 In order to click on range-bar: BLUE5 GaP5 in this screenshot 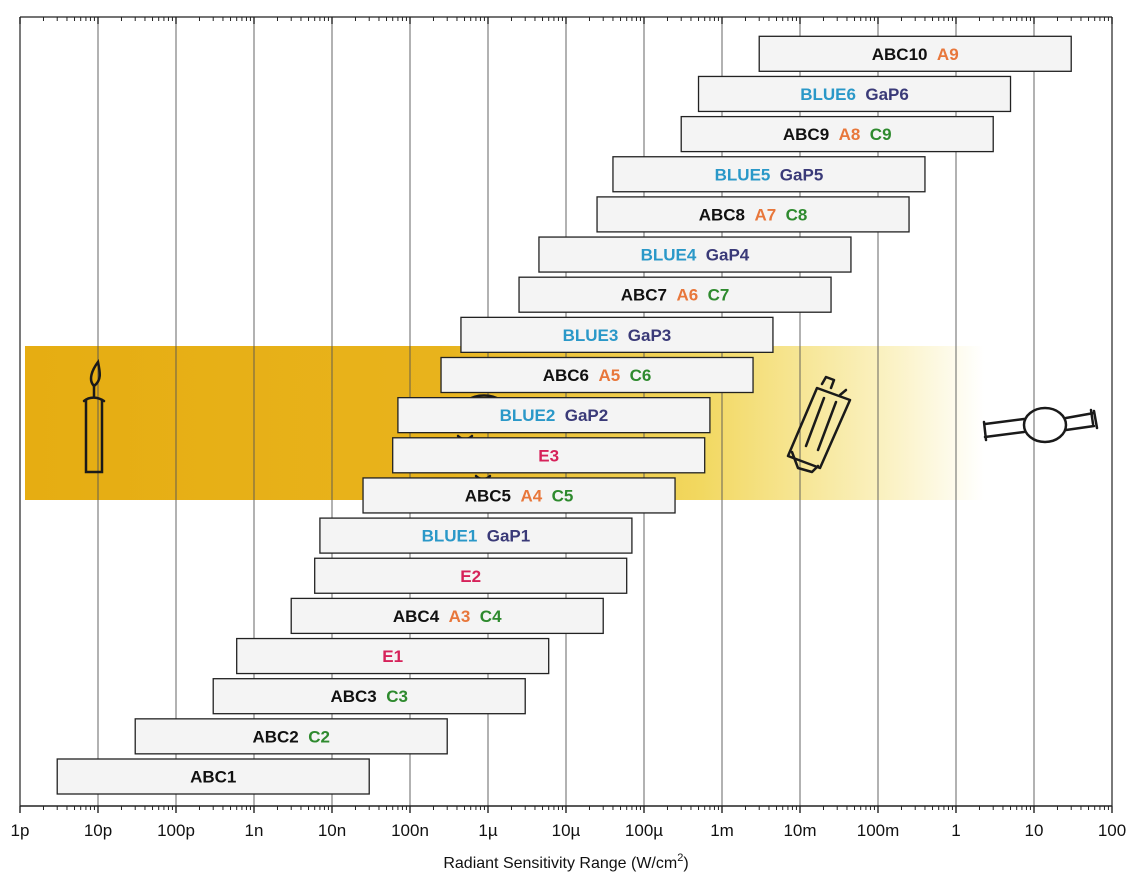, I will do `click(769, 174)`.